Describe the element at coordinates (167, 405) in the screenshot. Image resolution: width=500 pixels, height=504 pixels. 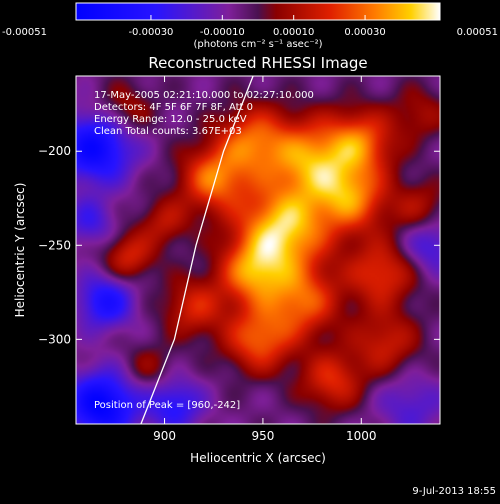
I see `peak-position-label: Position of Peak = [960,-242]` at that location.